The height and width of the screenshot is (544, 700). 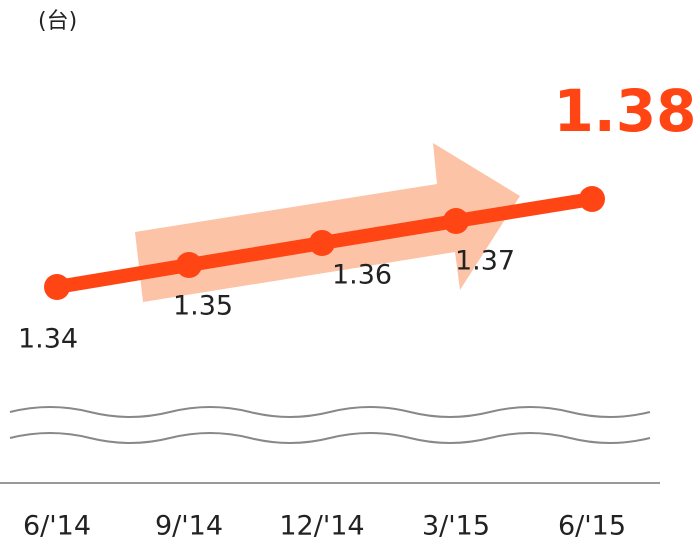 What do you see at coordinates (57, 21) in the screenshot?
I see `unit-label: (台)` at bounding box center [57, 21].